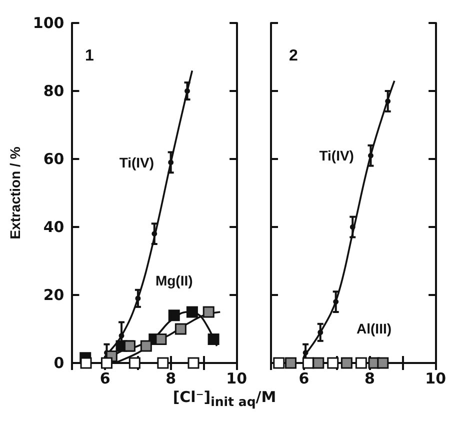  I want to click on y-tick-label: 80, so click(53, 91).